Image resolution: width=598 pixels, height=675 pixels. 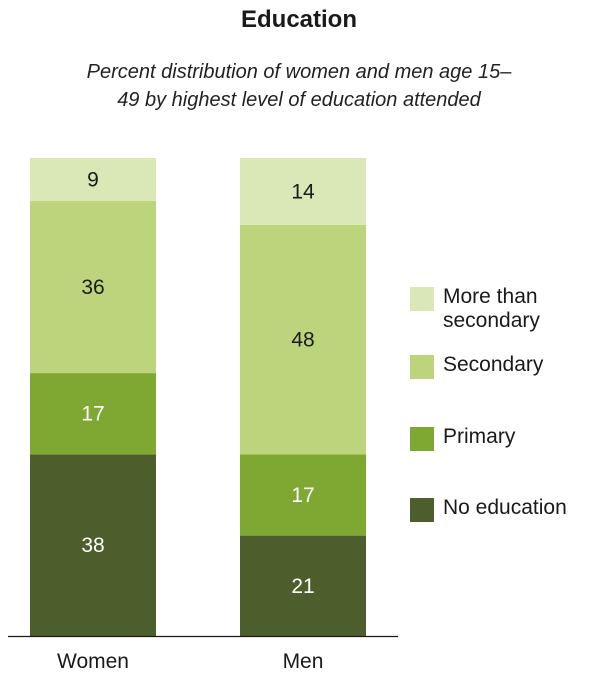 What do you see at coordinates (479, 436) in the screenshot?
I see `legend-label-primary: Primary` at bounding box center [479, 436].